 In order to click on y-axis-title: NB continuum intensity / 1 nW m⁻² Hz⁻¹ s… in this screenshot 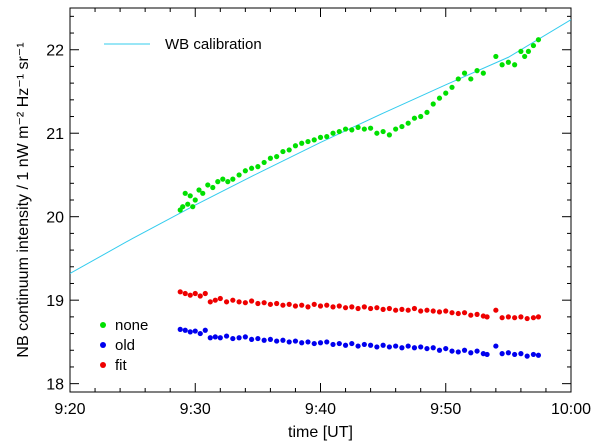, I will do `click(23, 199)`.